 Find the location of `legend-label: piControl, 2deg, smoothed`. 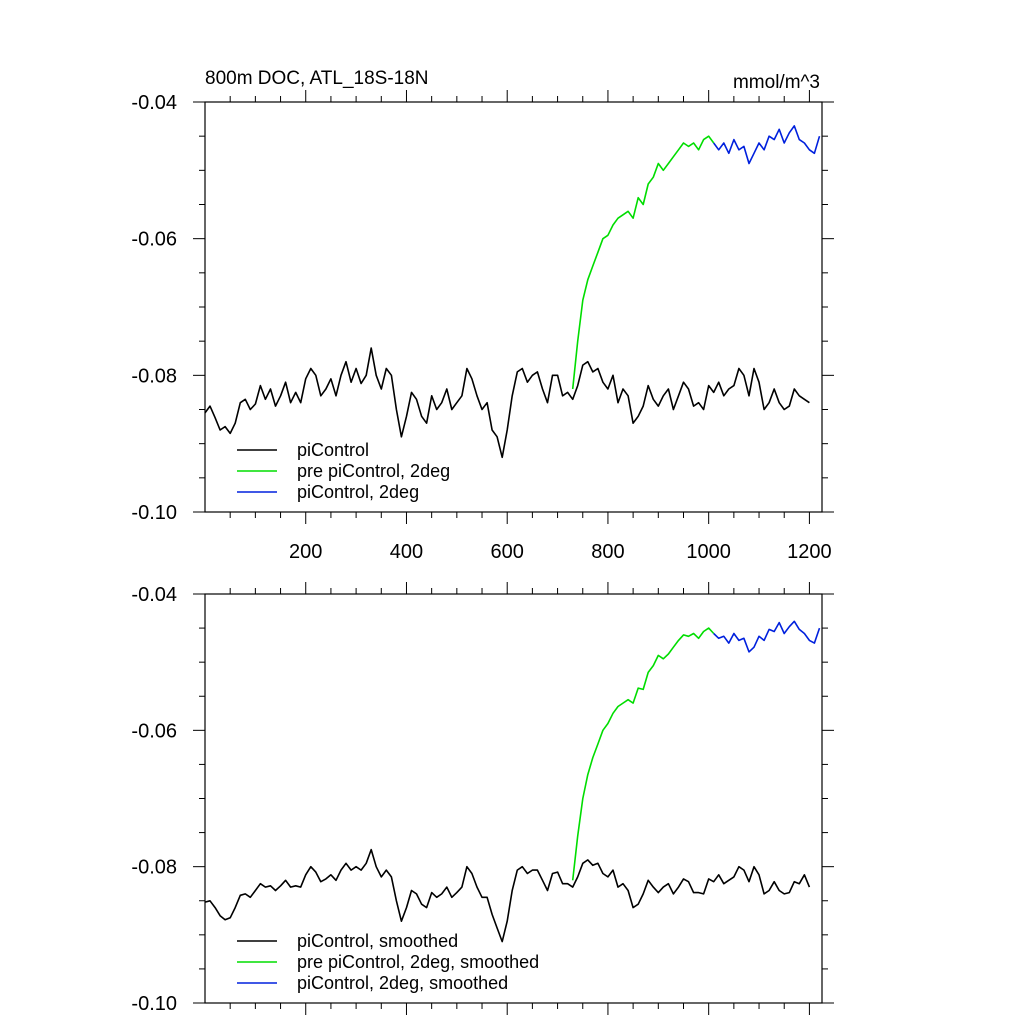

legend-label: piControl, 2deg, smoothed is located at coordinates (402, 983).